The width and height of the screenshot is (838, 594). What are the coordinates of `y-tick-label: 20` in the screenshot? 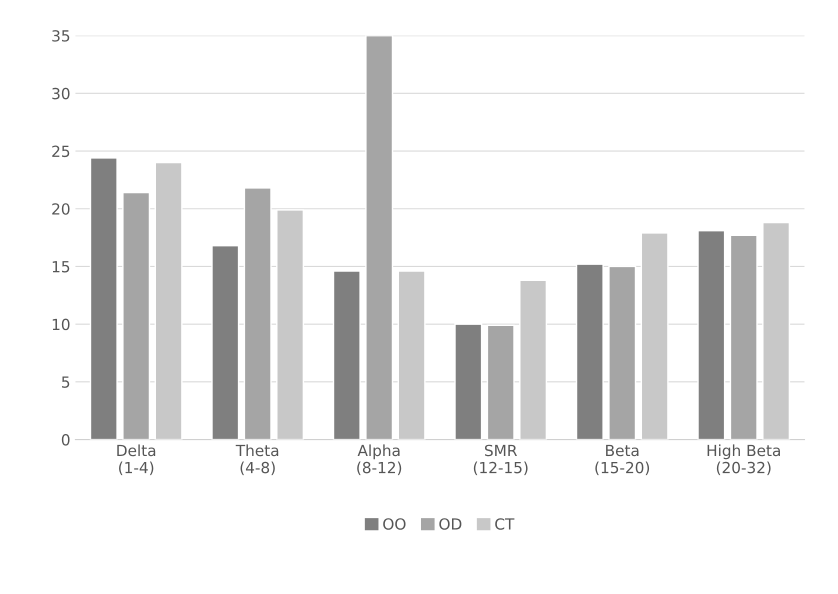 It's located at (61, 209).